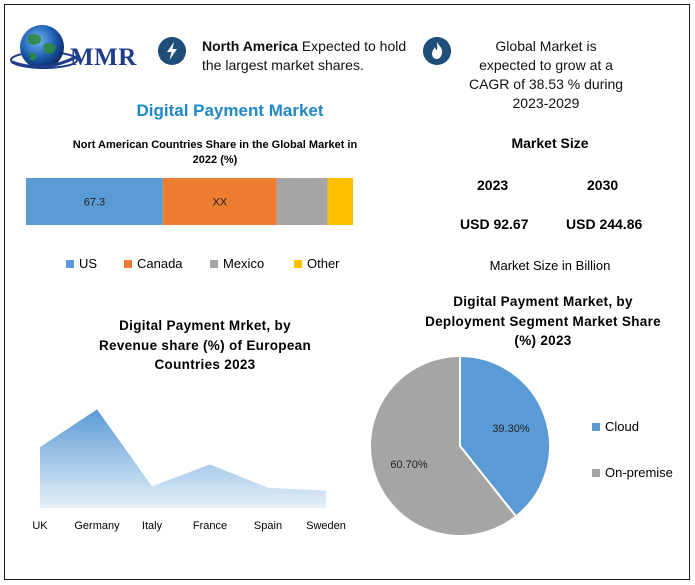 The width and height of the screenshot is (695, 585). Describe the element at coordinates (268, 526) in the screenshot. I see `area-x-label-spain: Spain` at that location.